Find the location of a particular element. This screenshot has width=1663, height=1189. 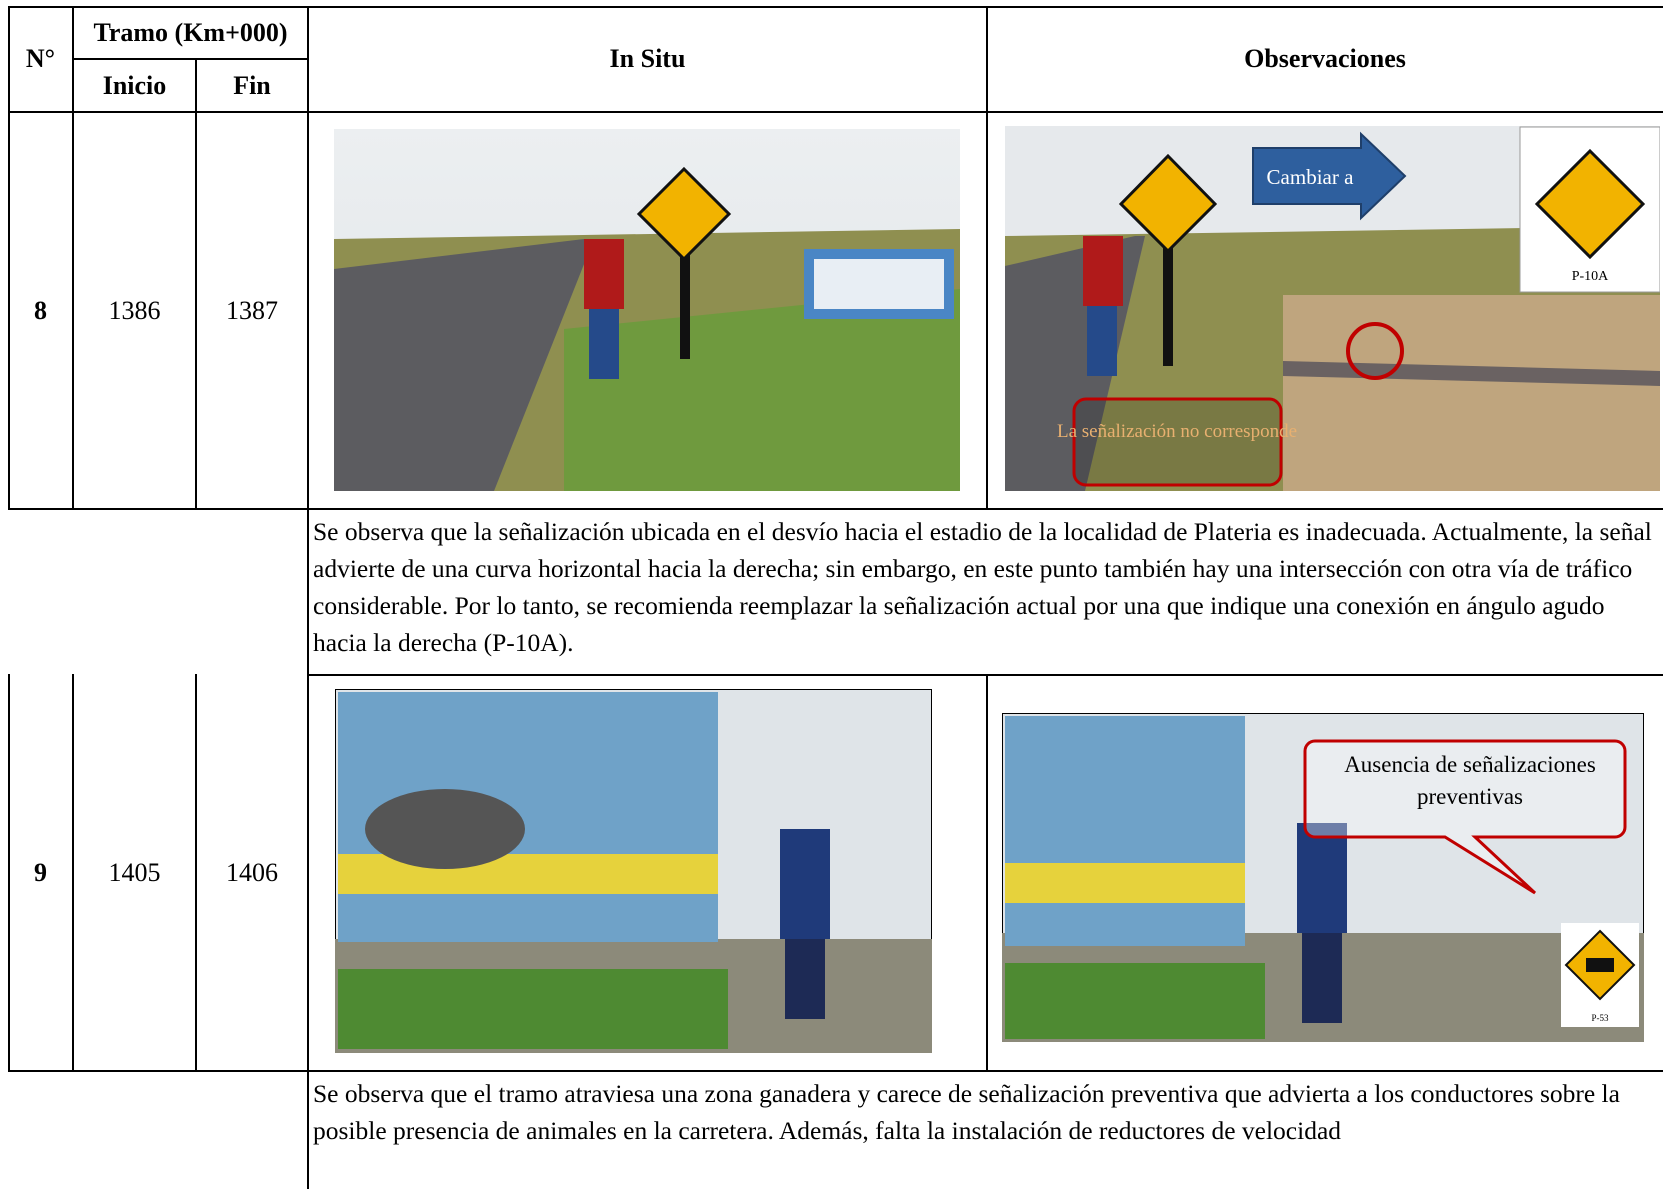

km-start: 1405 is located at coordinates (134, 872).